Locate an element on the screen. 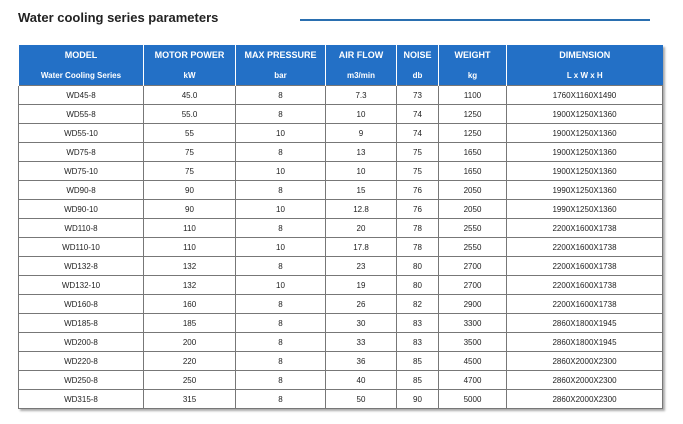 The width and height of the screenshot is (683, 424). table-row: WD132-10 132 10 19 80 2700 2200X1600X1738 is located at coordinates (340, 285).